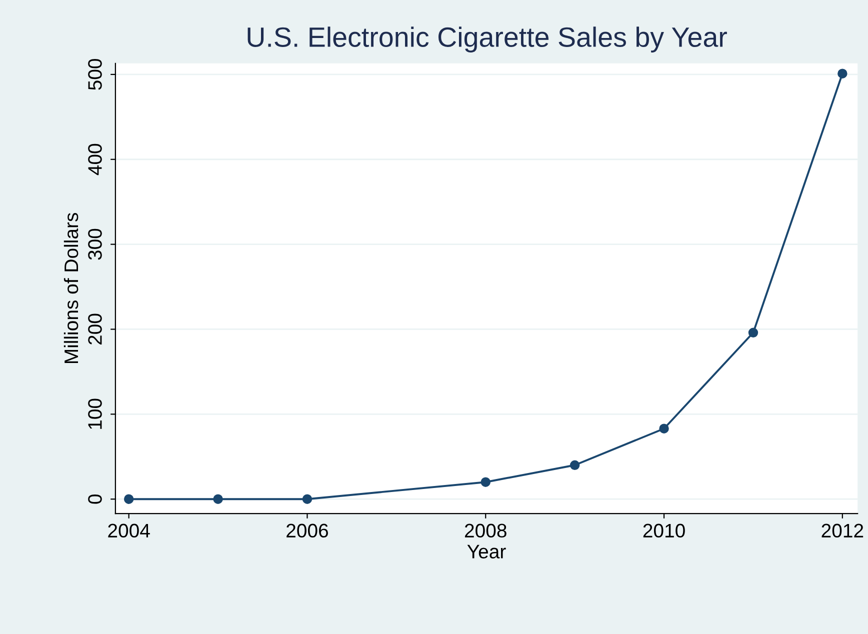 The height and width of the screenshot is (634, 868). I want to click on y-tick-label: 400, so click(95, 160).